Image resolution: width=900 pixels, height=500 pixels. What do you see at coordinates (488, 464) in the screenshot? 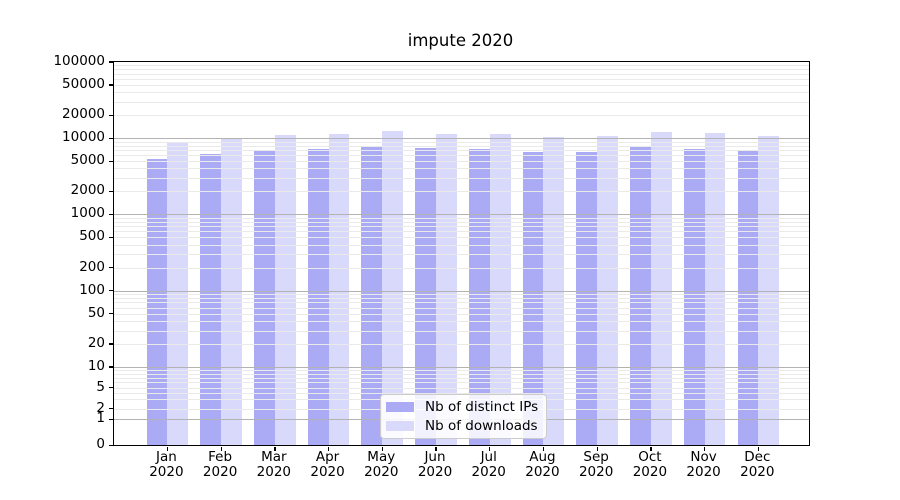
I see `x-tick-label-jul: Jul 2020` at bounding box center [488, 464].